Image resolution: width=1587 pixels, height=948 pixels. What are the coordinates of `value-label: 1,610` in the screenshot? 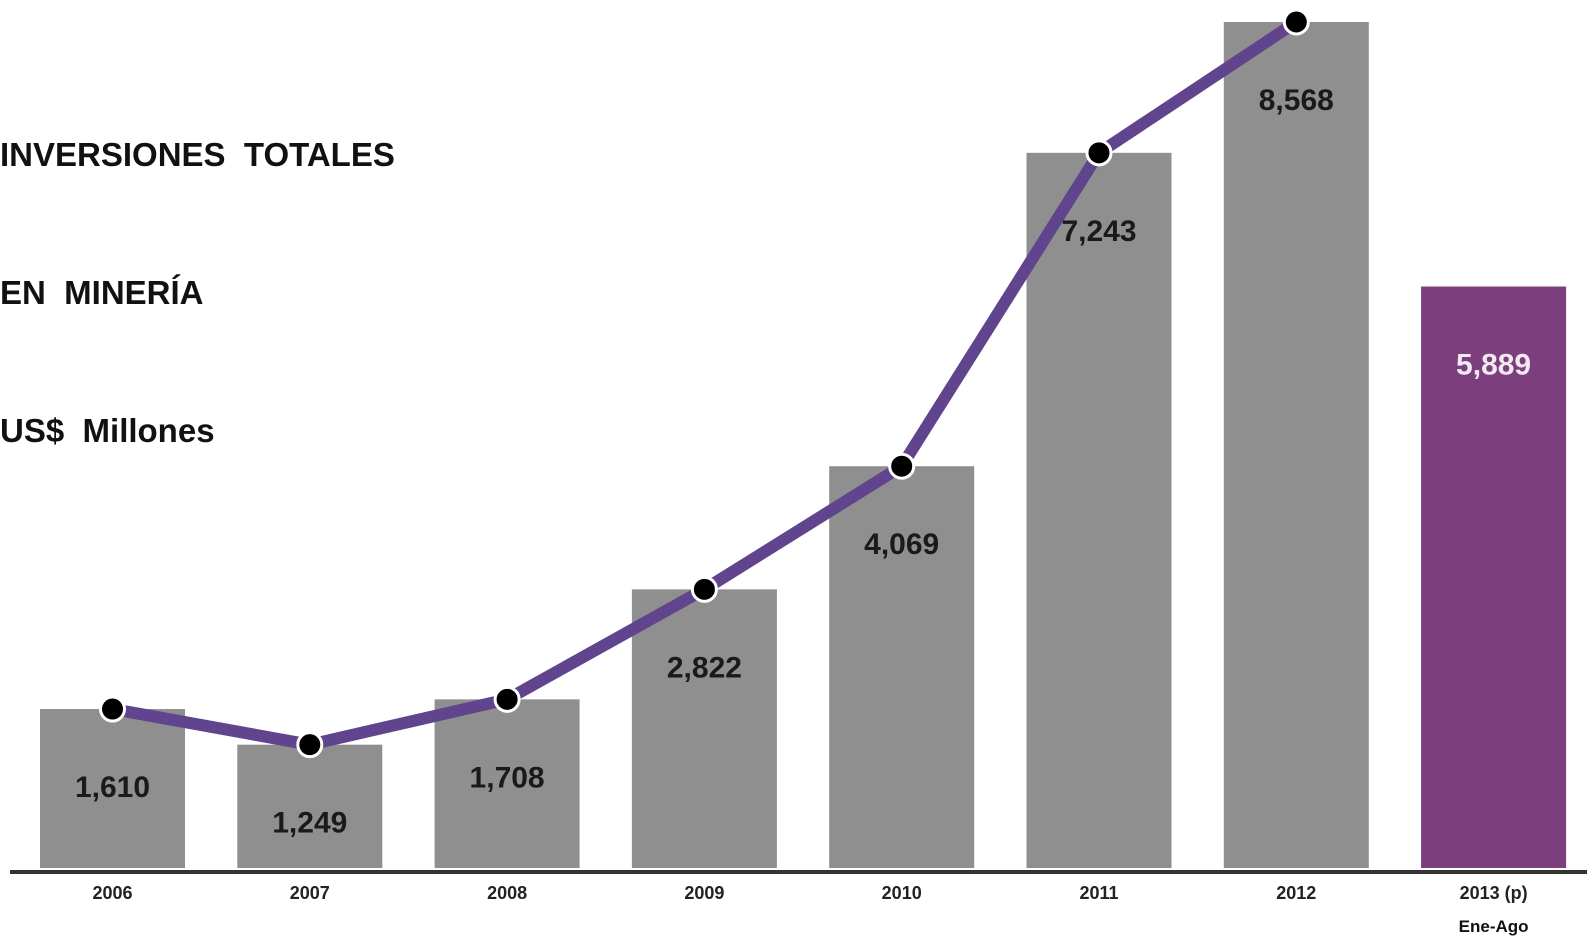 It's located at (112, 787).